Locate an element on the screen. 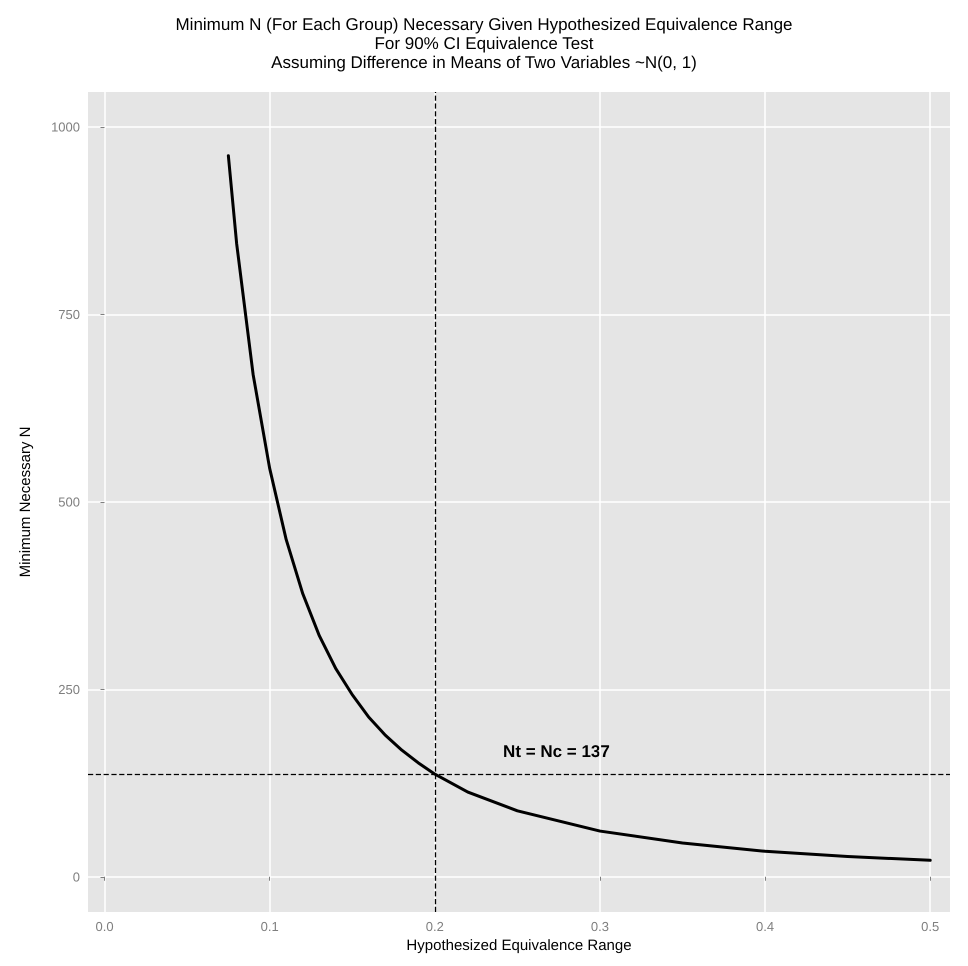  chart-title: Minimum N (For Each Group) Necessary Given Hypothesized Equivalence Range For 90% CI Equivalence Test Assuming Difference in Means of Two Variables ~N(0, 1) is located at coordinates (484, 43).